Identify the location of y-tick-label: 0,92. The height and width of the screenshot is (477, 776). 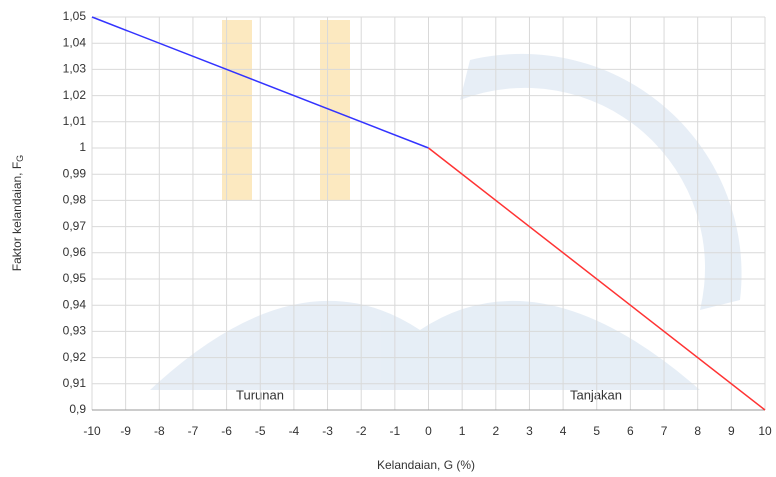
(75, 357).